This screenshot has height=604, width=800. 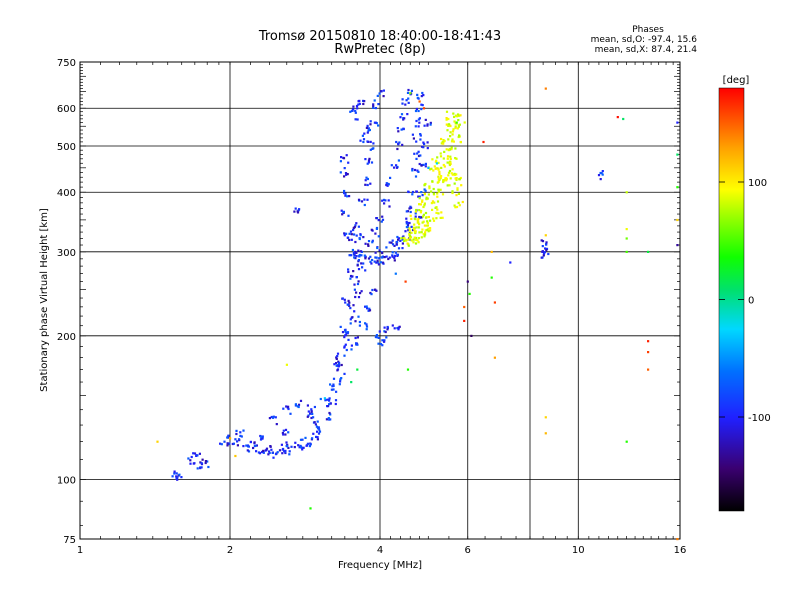 I want to click on y-axis-label: Stationary phase Virtual Height [km], so click(x=44, y=300).